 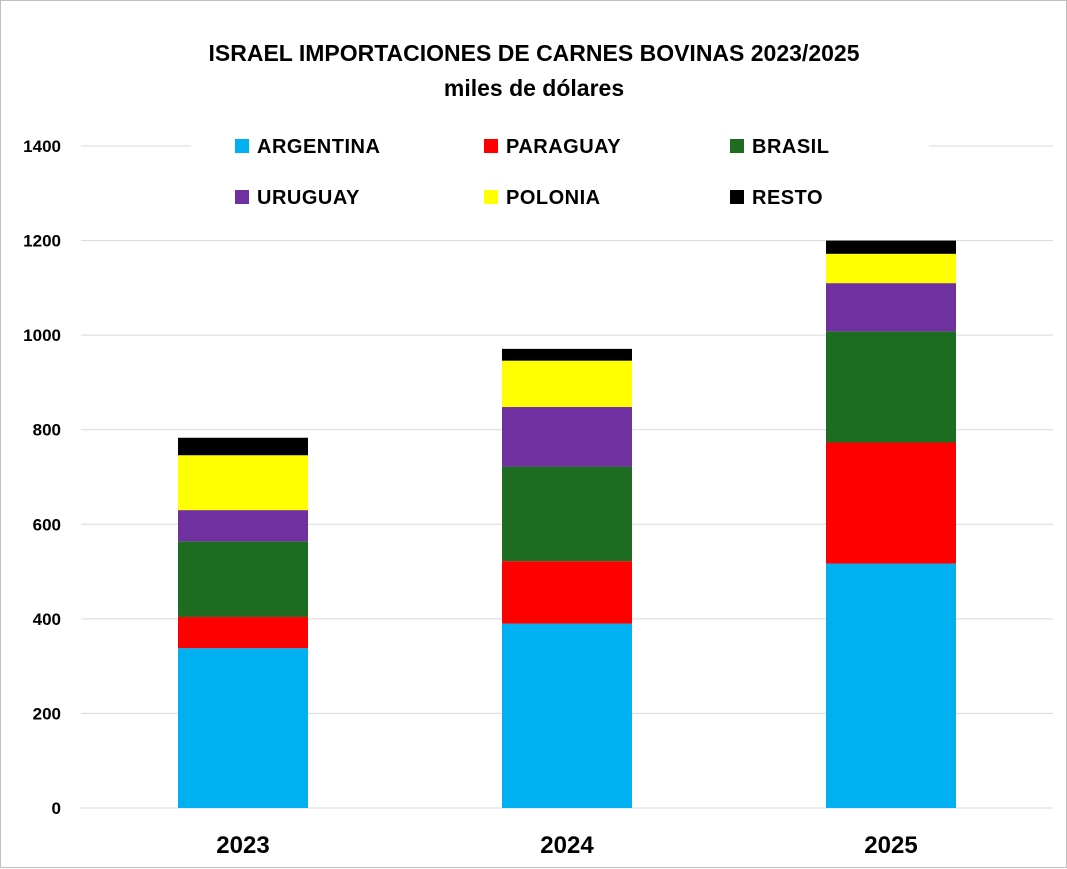 What do you see at coordinates (567, 384) in the screenshot?
I see `bar-segment-polonia-2024` at bounding box center [567, 384].